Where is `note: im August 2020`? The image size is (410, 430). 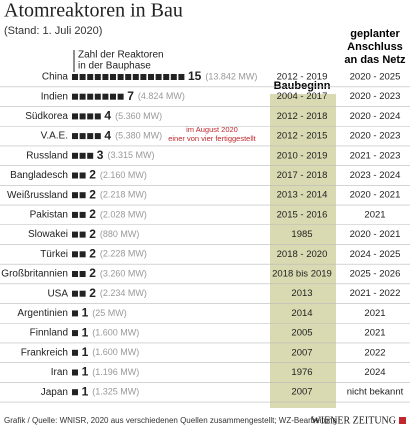
note: im August 2020 is located at coordinates (212, 129).